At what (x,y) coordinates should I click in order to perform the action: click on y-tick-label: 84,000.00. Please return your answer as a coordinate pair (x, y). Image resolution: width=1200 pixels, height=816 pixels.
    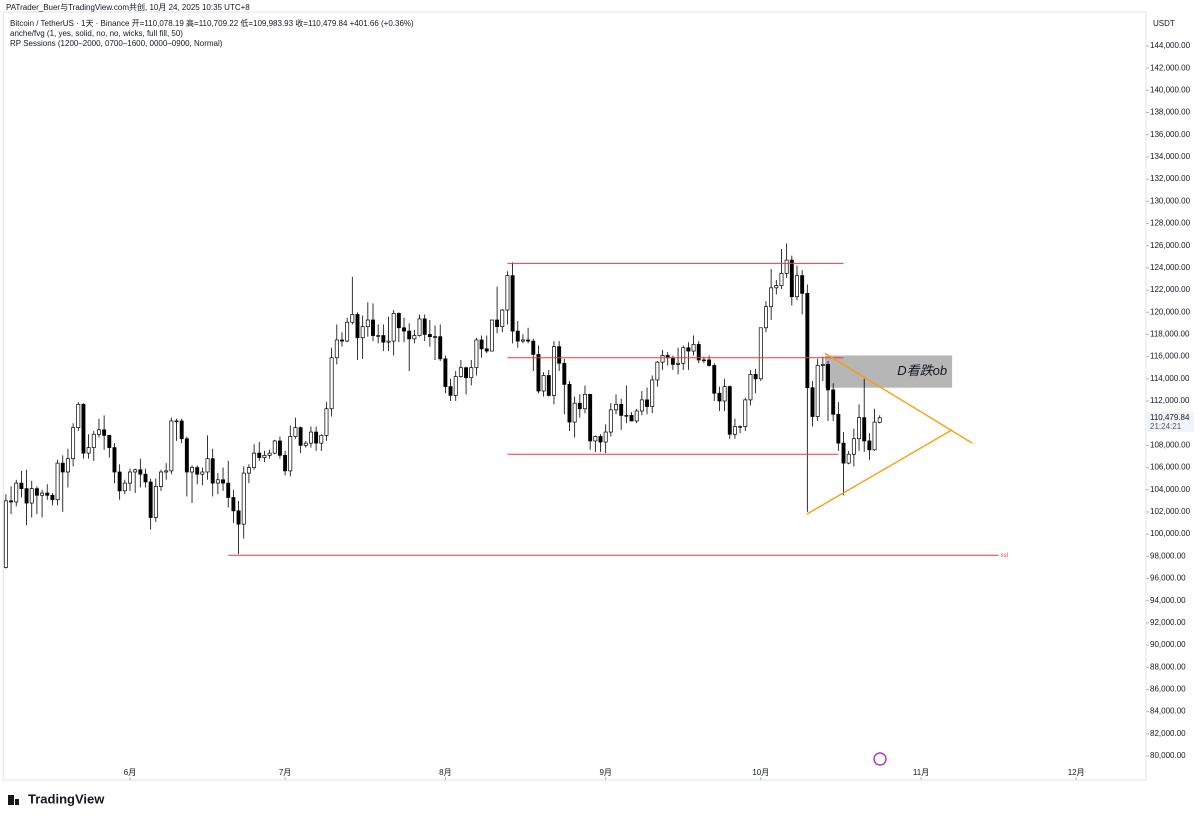
    Looking at the image, I should click on (1168, 711).